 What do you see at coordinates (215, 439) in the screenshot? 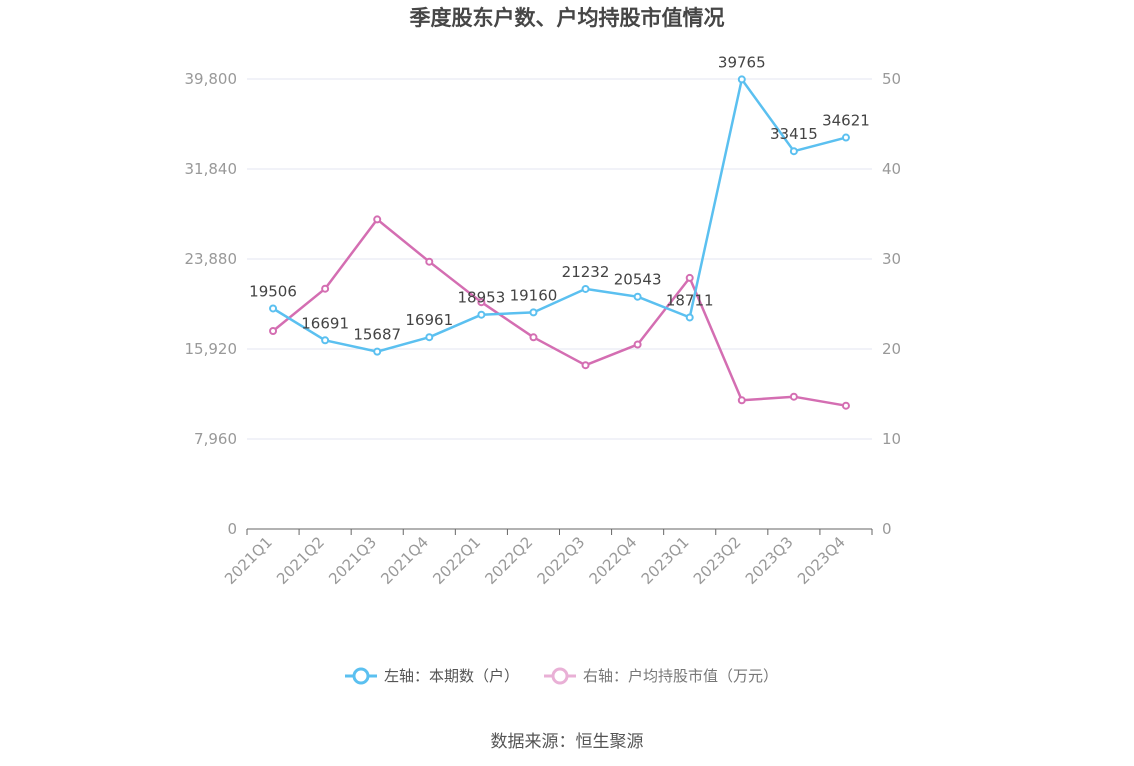
I see `left-axis-tick-label: 7,960` at bounding box center [215, 439].